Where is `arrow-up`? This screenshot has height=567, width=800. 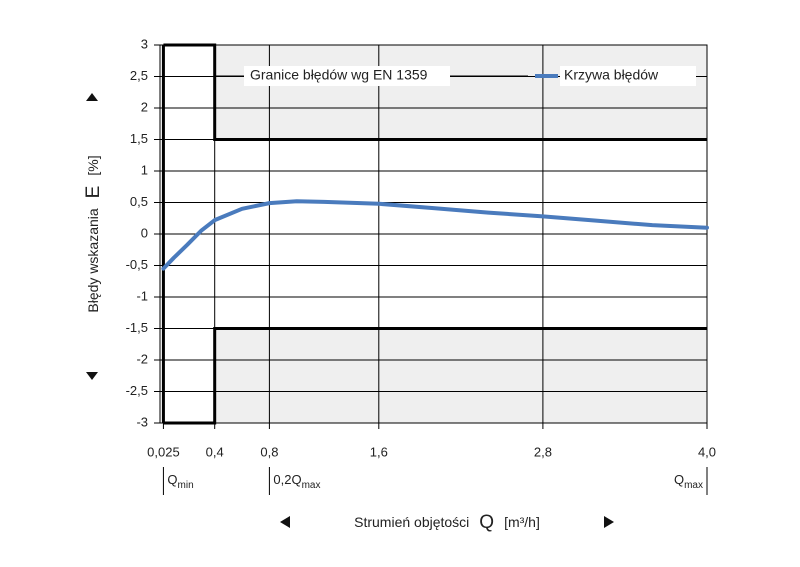
arrow-up is located at coordinates (92, 97).